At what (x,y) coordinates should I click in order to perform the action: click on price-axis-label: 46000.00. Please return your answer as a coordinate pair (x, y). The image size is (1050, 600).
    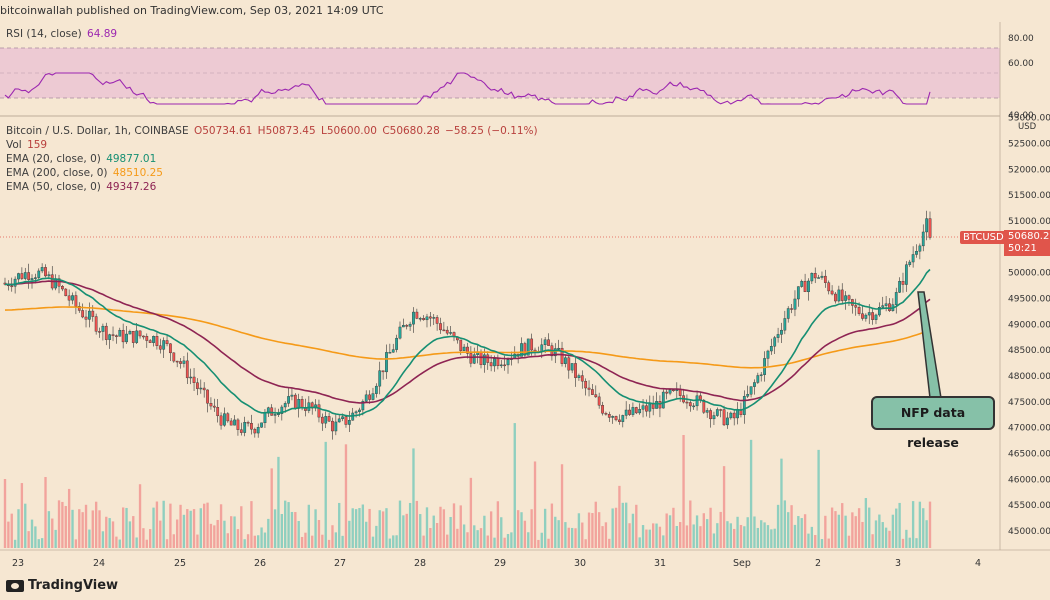
    Looking at the image, I should click on (1029, 480).